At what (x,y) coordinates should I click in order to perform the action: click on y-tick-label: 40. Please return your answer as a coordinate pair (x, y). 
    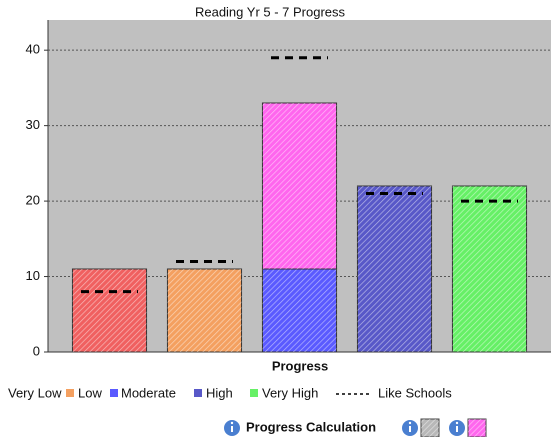
    Looking at the image, I should click on (33, 49).